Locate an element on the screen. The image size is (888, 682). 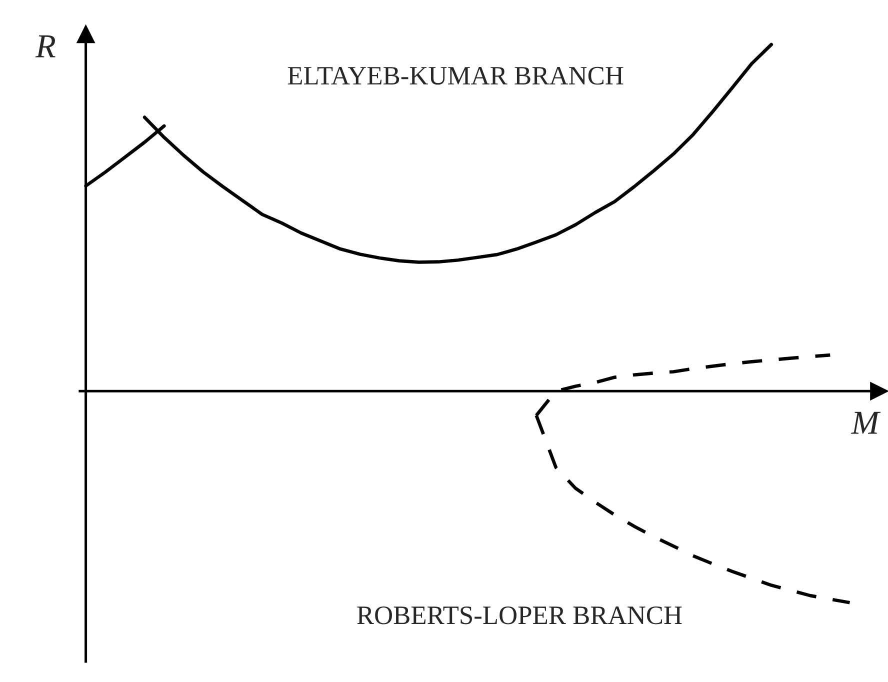
annotation: ELTAYEB-KUMAR BRANCH is located at coordinates (456, 75).